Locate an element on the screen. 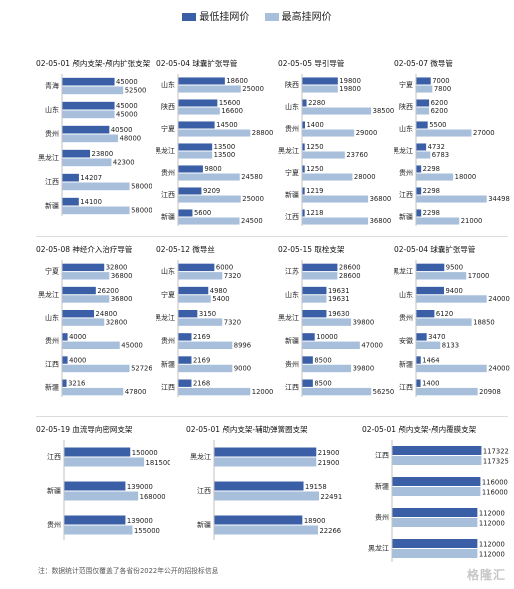 The width and height of the screenshot is (514, 589). value-label-max: 5400 is located at coordinates (220, 299).